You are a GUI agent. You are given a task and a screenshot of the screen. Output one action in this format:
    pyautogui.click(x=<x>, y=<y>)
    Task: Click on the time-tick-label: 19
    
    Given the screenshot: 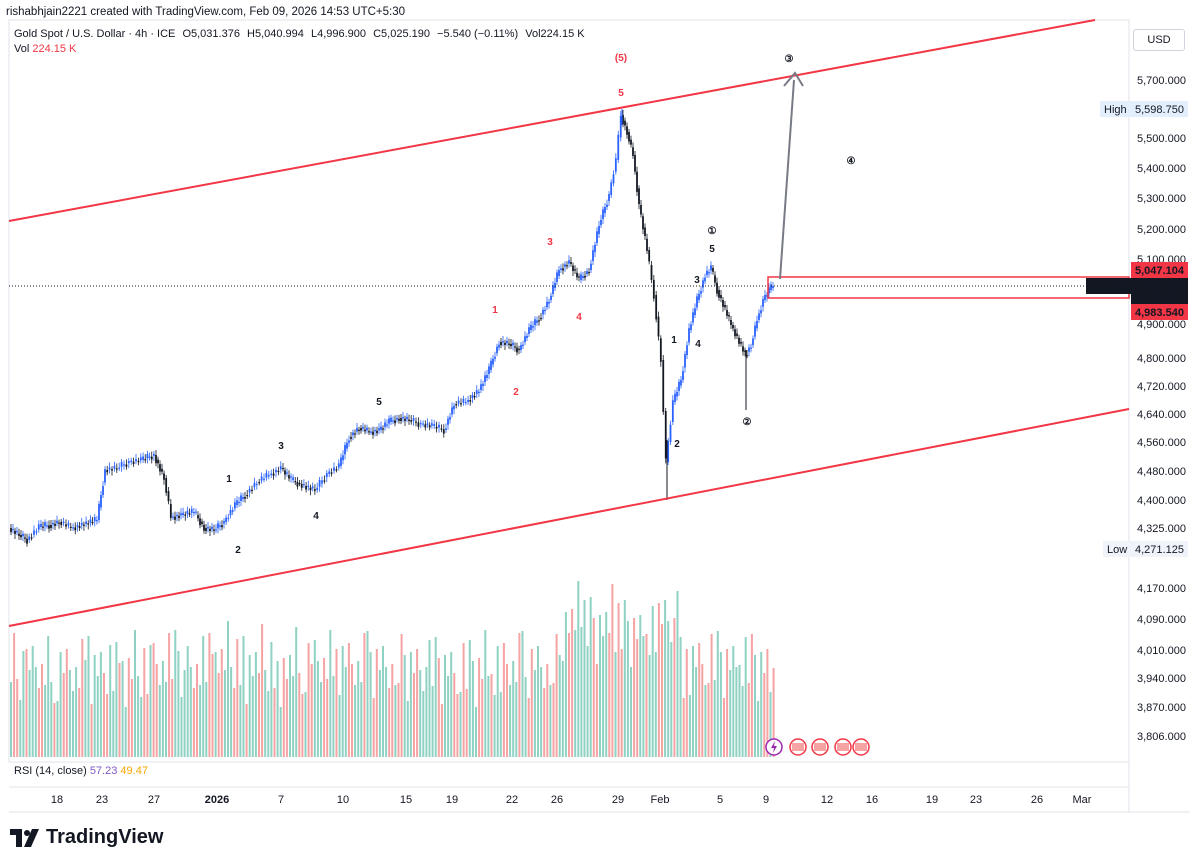 What is the action you would take?
    pyautogui.click(x=452, y=800)
    